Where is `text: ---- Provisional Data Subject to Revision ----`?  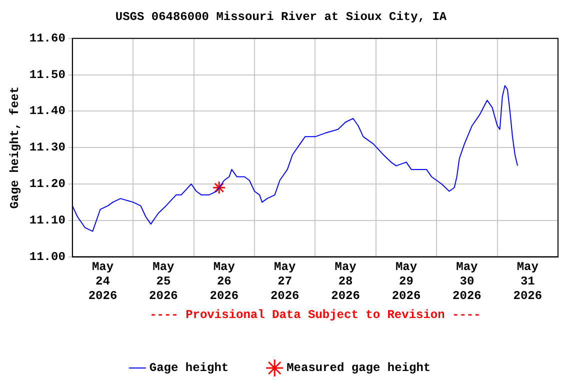 text: ---- Provisional Data Subject to Revision ---- is located at coordinates (315, 315).